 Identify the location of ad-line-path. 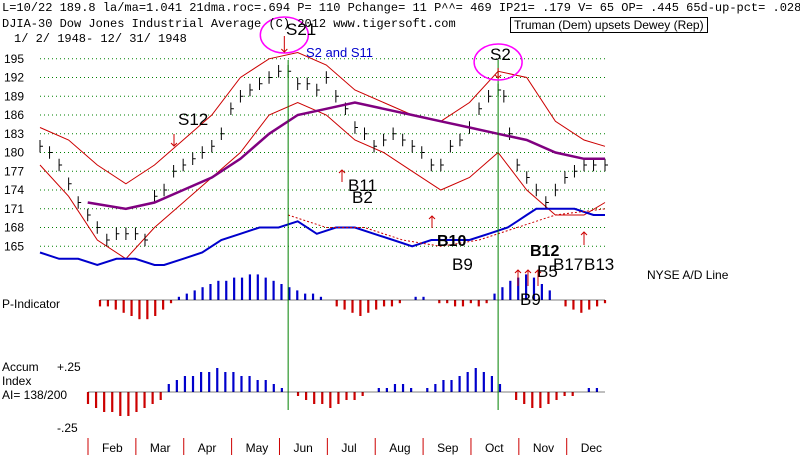
(322, 237).